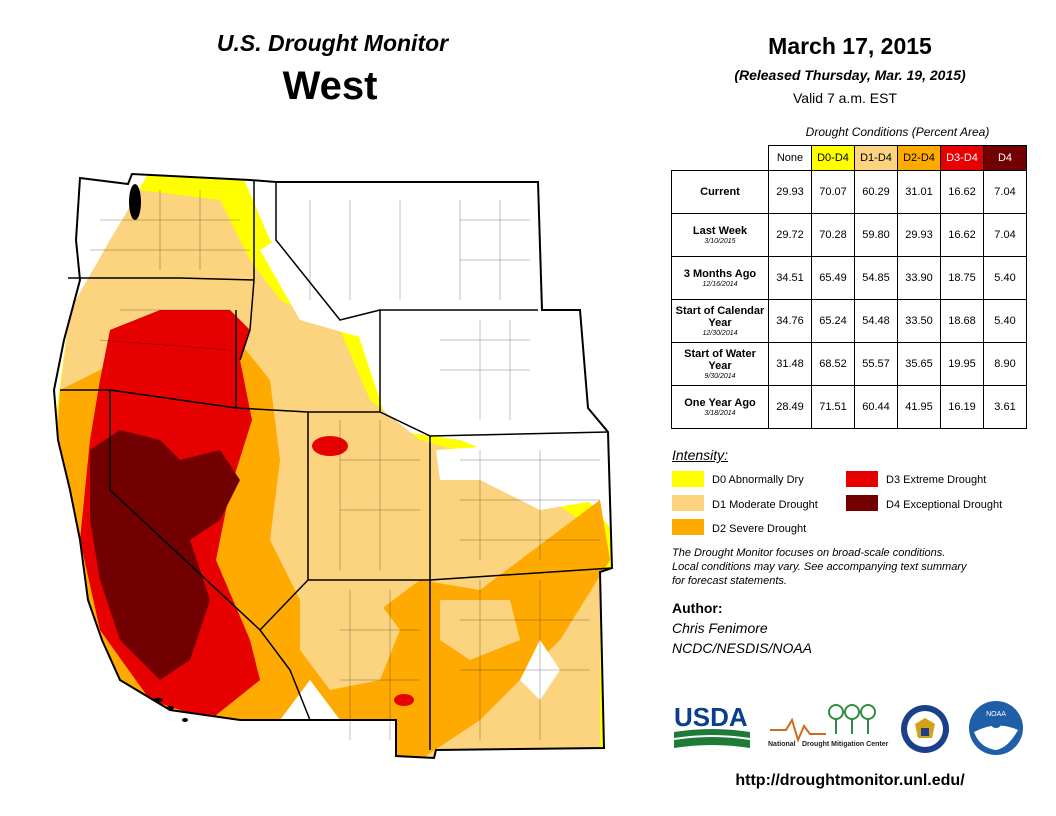 This screenshot has width=1056, height=816. What do you see at coordinates (720, 273) in the screenshot?
I see `row-label-text: 3 Months Ago` at bounding box center [720, 273].